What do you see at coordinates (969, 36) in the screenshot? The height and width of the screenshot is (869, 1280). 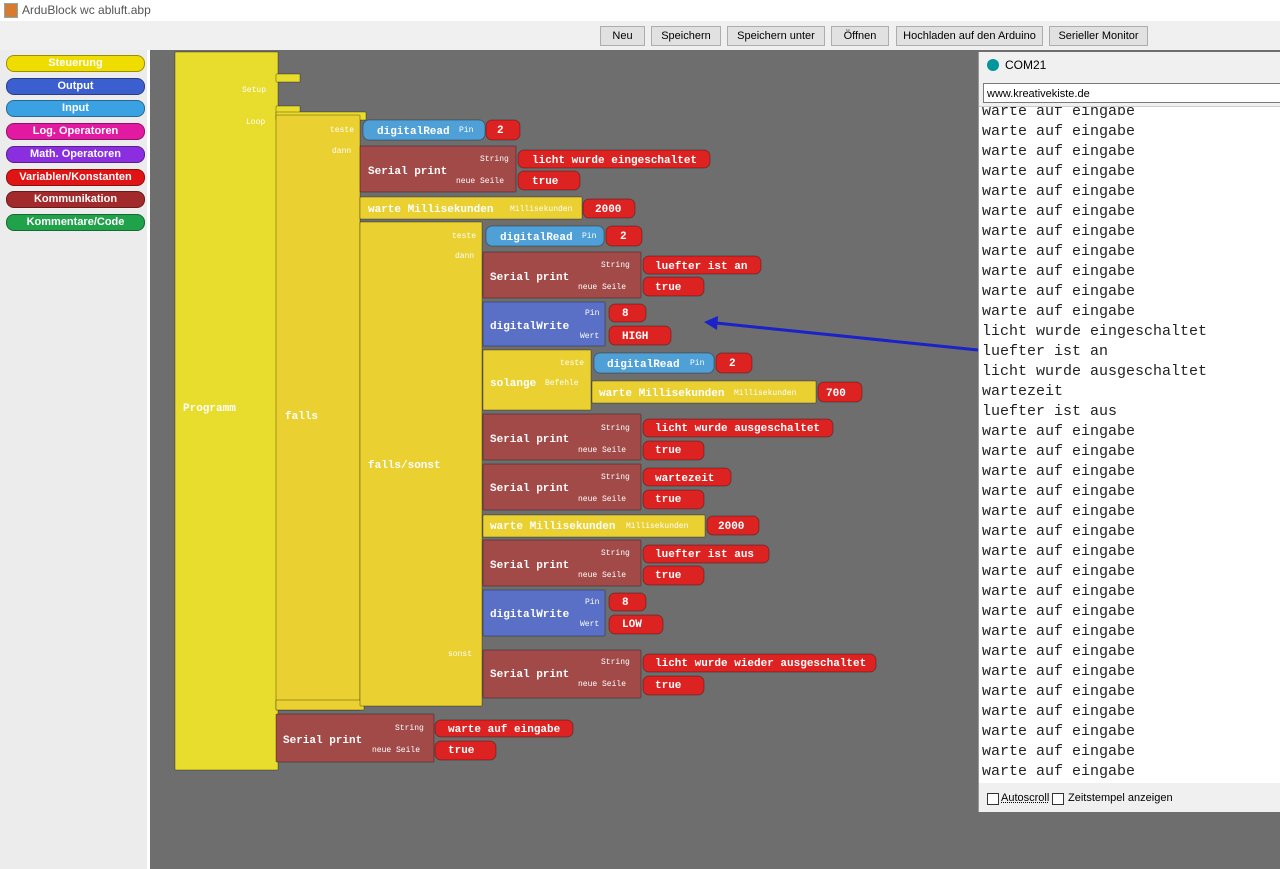 I see `toolbar-button: Hochladen auf den Arduino` at bounding box center [969, 36].